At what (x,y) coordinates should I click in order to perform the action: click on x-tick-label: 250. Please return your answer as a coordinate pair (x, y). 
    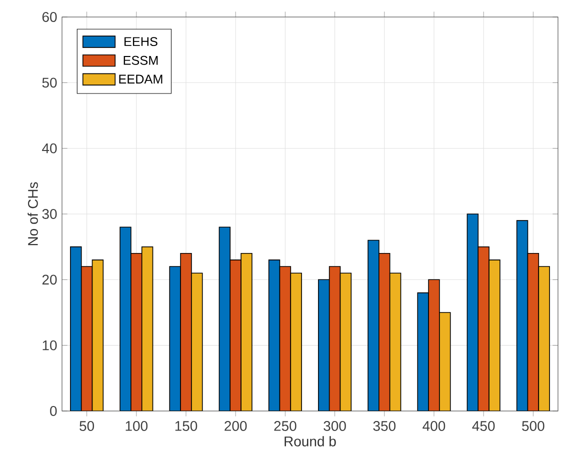
    Looking at the image, I should click on (285, 426).